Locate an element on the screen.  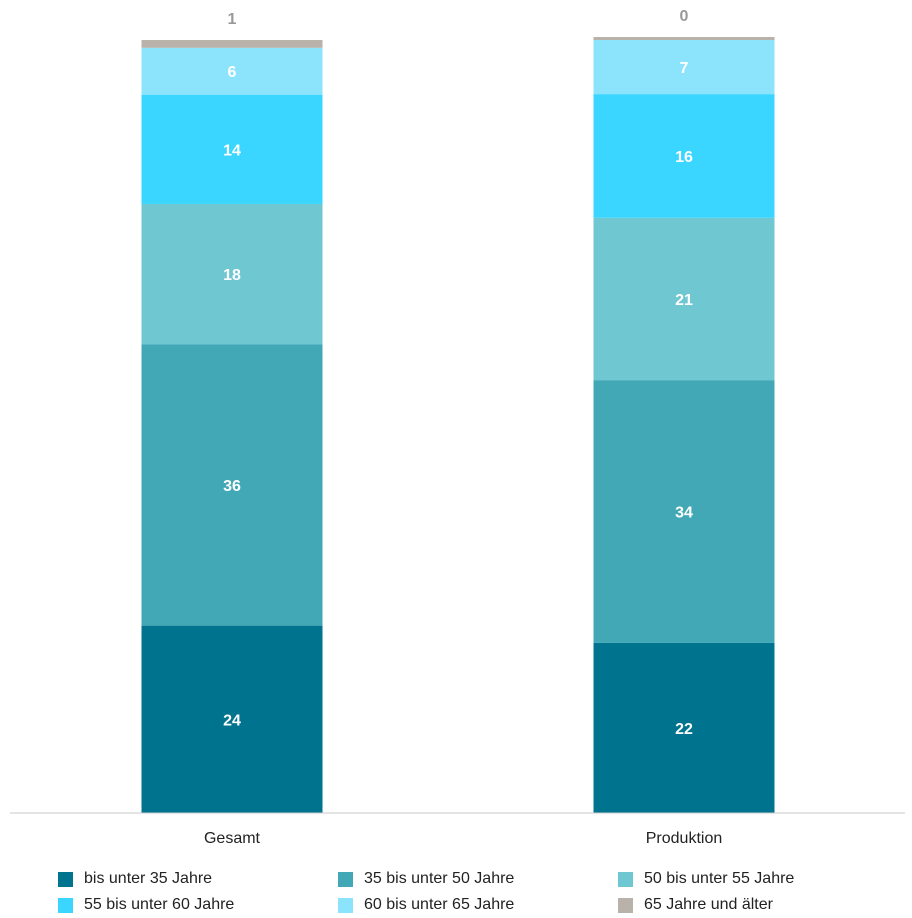
value-label-produktion-50-bis-unter-55-jahre: 21 is located at coordinates (684, 300).